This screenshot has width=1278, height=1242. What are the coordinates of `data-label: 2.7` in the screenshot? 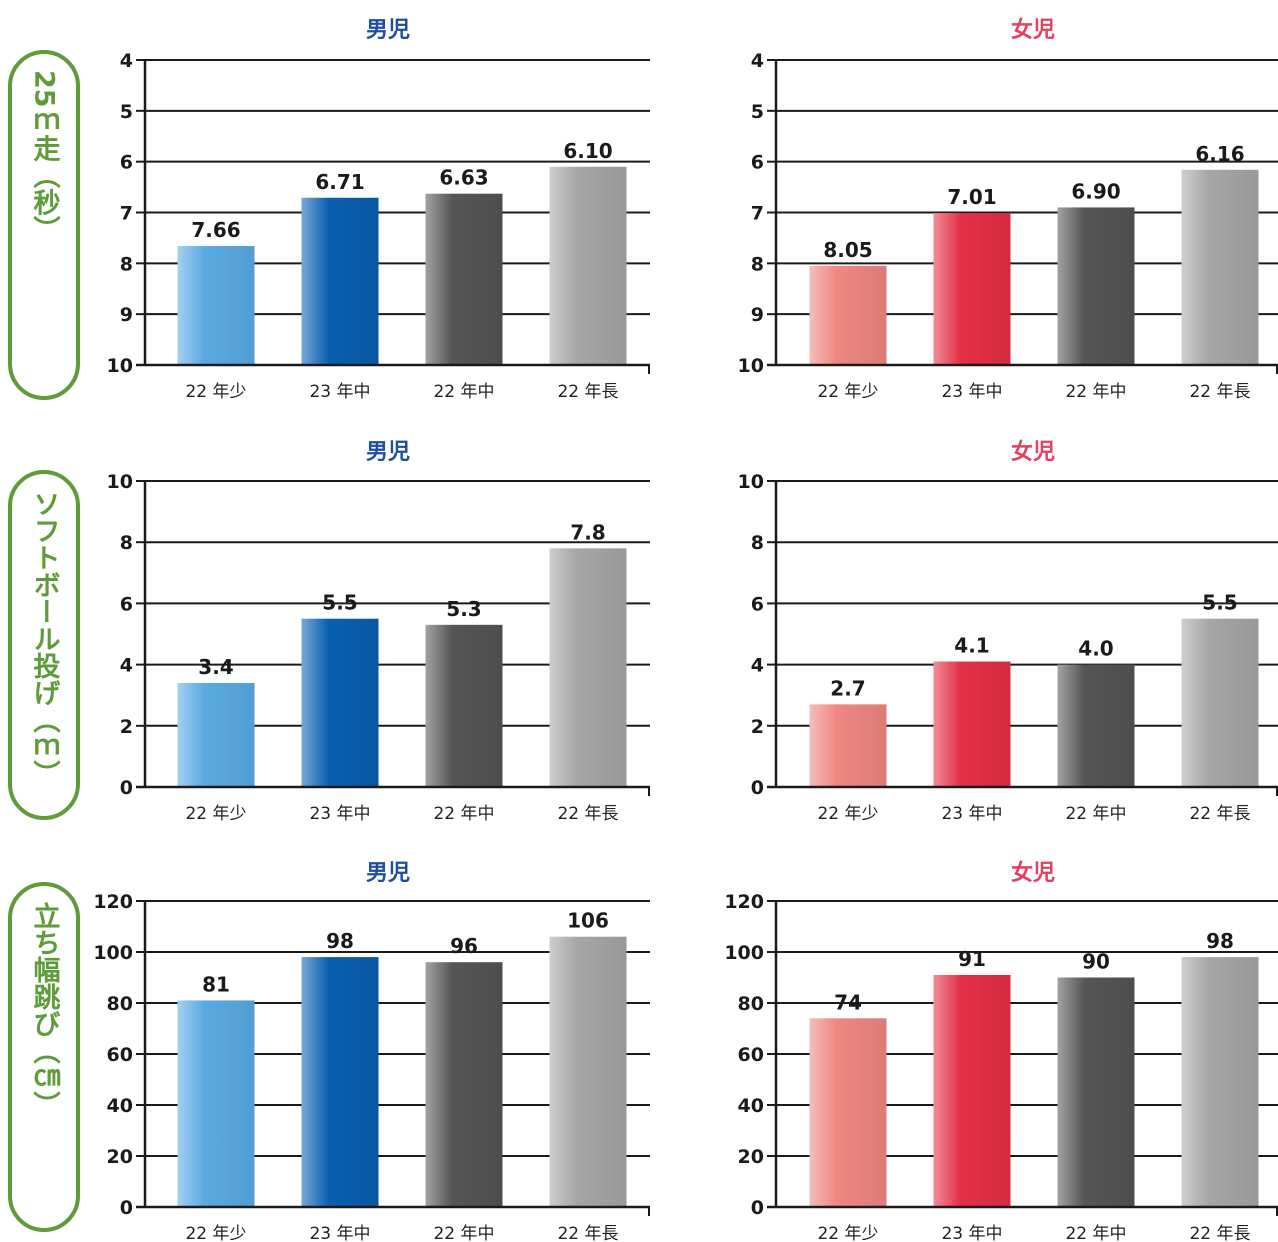 It's located at (847, 688).